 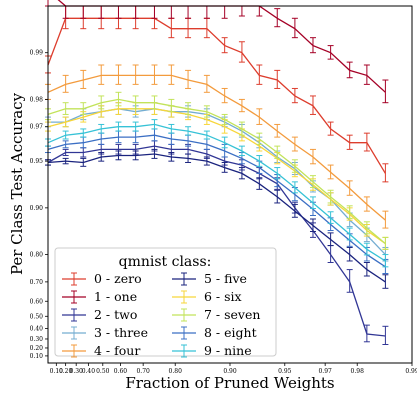 I want to click on y-tick-label: 0.70, so click(x=37, y=282).